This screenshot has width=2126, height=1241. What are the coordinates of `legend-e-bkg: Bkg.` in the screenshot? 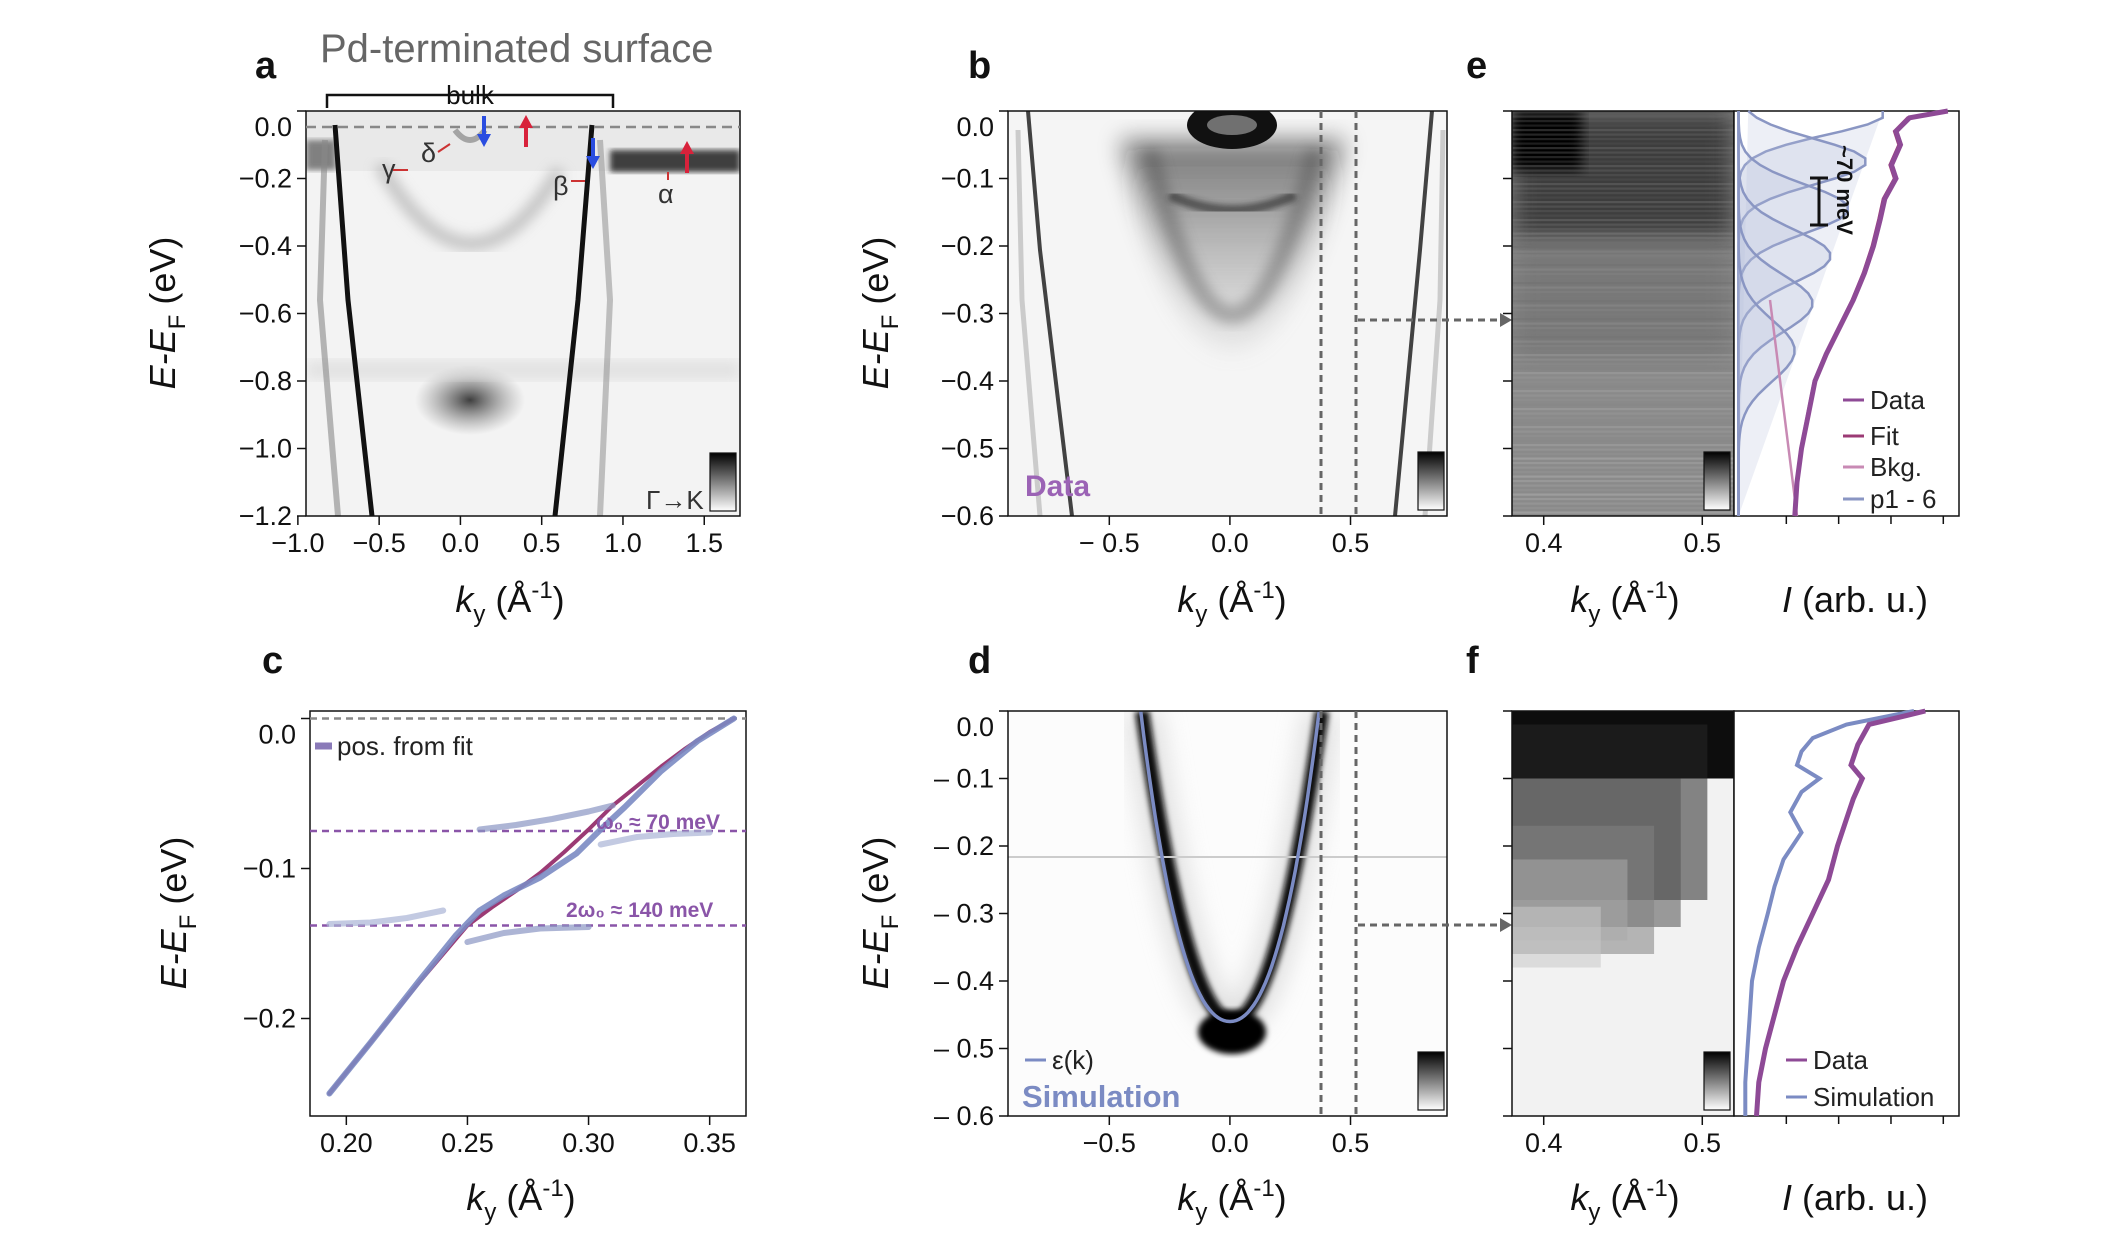 It's located at (1896, 467).